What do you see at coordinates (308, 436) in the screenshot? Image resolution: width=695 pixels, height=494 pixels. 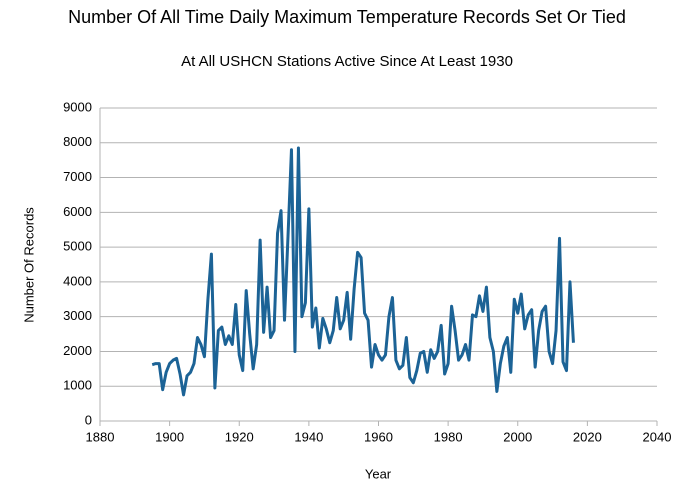 I see `x-tick-label: 1940` at bounding box center [308, 436].